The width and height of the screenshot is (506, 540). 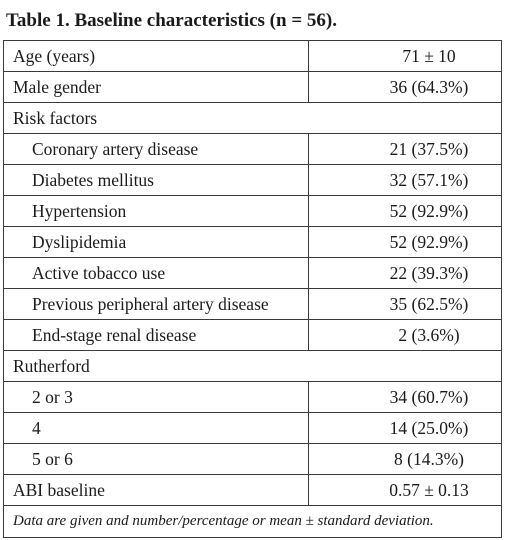 I want to click on table-row: Dyslipidemia 52 (92.9%), so click(x=252, y=242).